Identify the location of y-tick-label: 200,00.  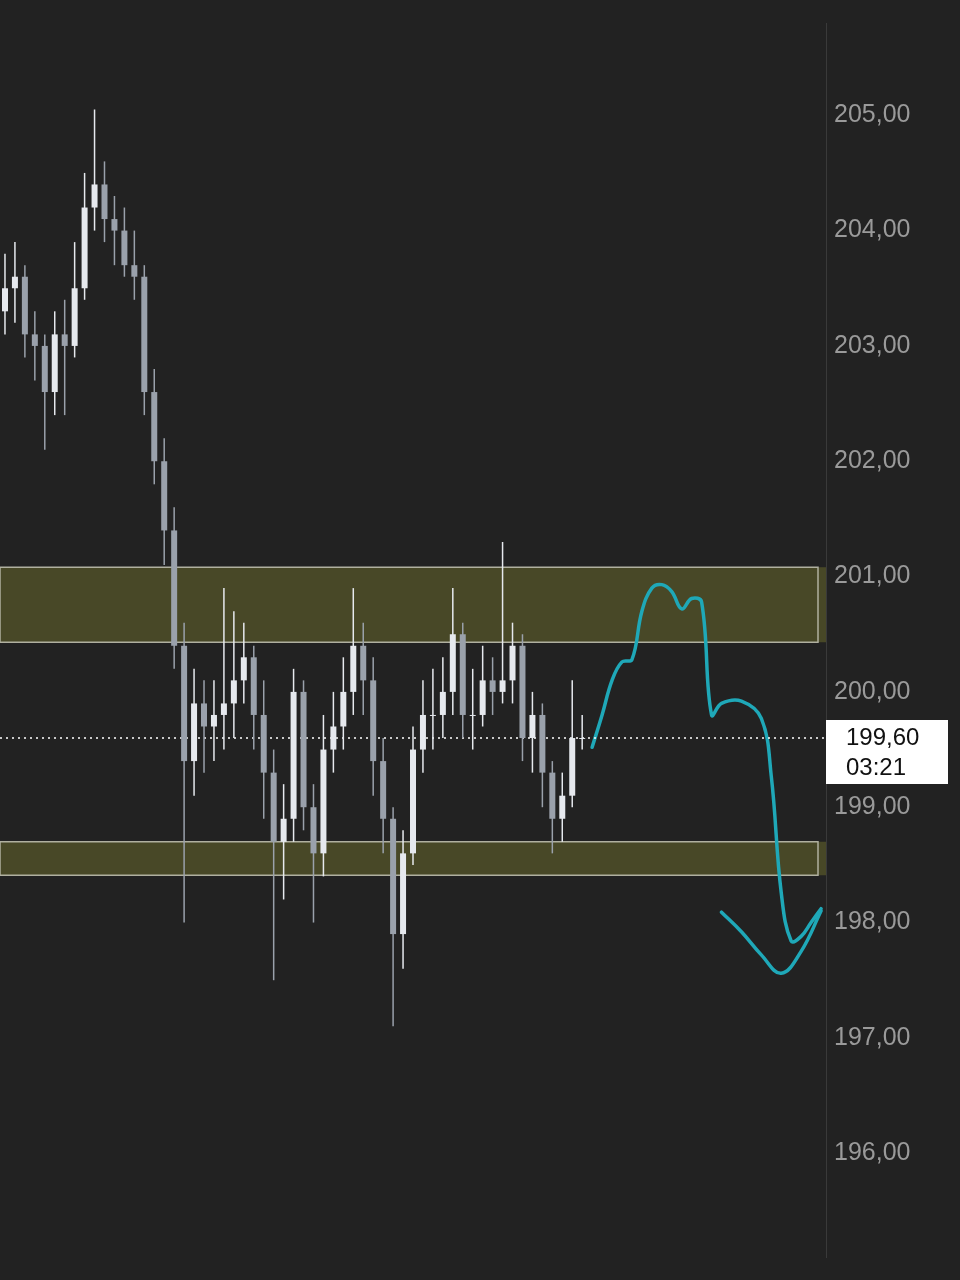
(872, 689).